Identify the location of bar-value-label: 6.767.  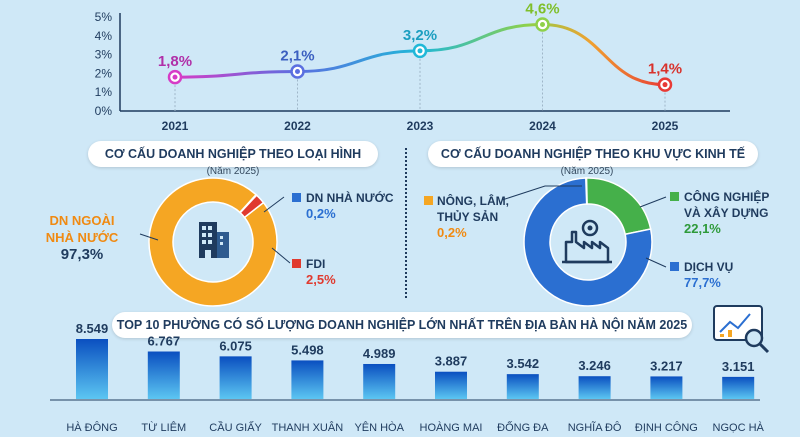
(164, 341).